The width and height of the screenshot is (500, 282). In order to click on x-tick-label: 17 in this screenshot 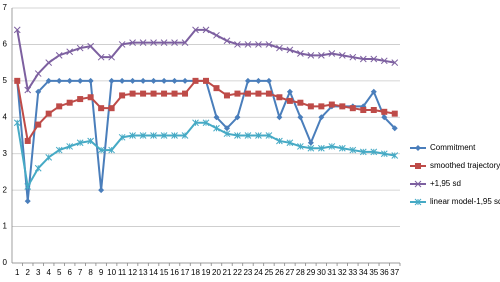, I will do `click(185, 272)`.